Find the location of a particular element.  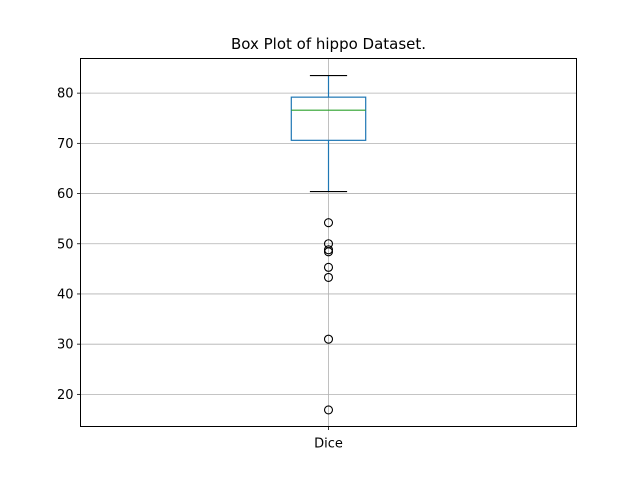

x-tick-label: Dice is located at coordinates (328, 444).